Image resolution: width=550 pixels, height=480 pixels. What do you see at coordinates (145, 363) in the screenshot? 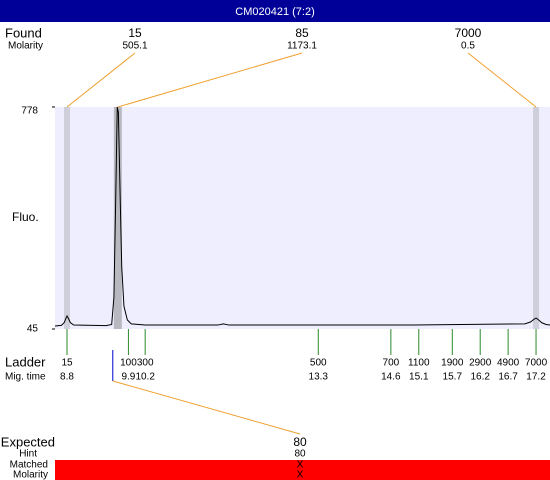
I see `ladder-size: 300` at bounding box center [145, 363].